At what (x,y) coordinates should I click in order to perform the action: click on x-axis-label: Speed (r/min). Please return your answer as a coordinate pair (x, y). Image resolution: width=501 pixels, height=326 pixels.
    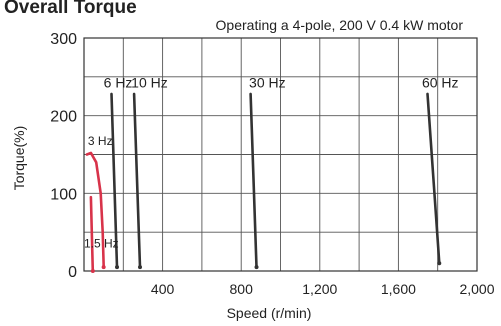
    Looking at the image, I should click on (269, 313).